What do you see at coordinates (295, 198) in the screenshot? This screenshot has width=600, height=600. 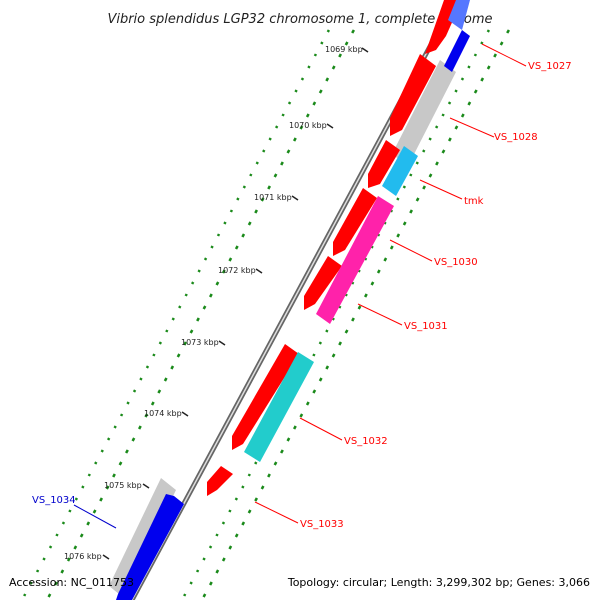 I see `tick-mark` at bounding box center [295, 198].